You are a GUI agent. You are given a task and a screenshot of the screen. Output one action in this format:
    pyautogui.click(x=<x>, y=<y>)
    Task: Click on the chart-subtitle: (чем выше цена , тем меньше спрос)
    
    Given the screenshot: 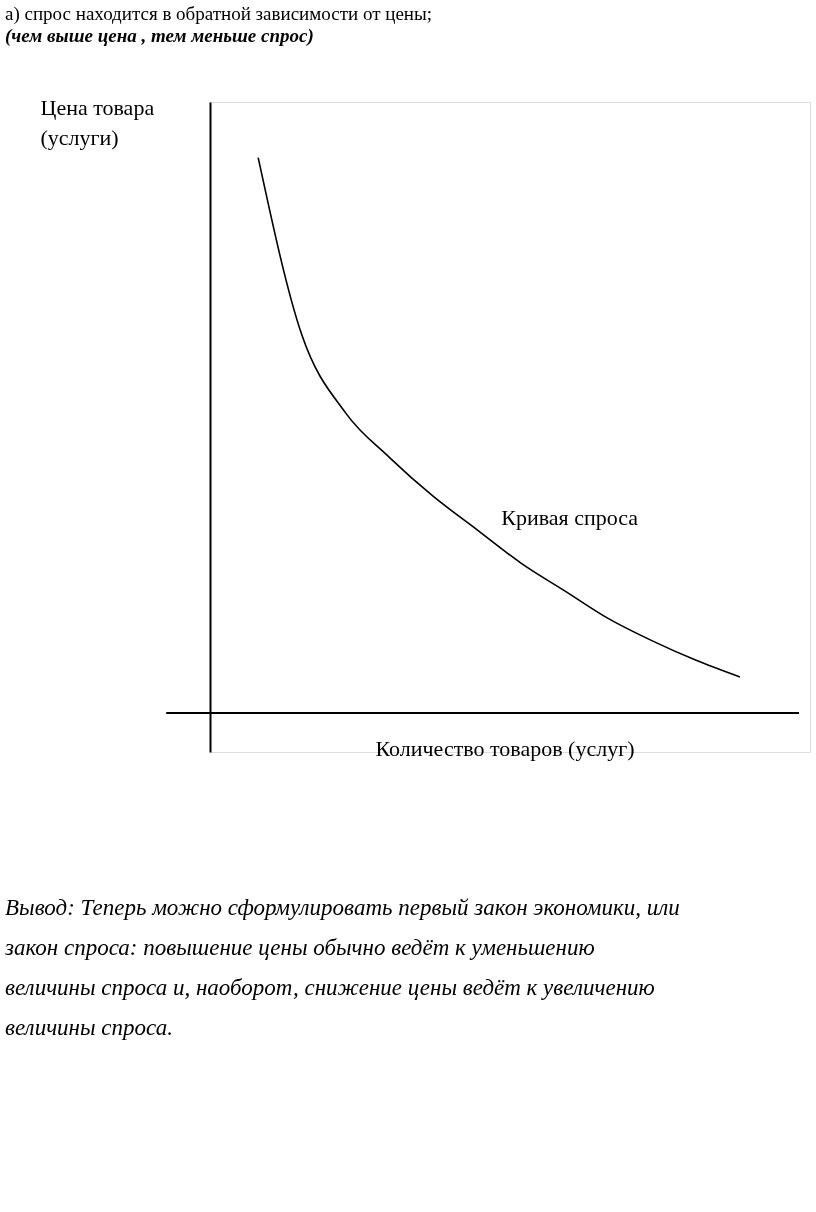 What is the action you would take?
    pyautogui.click(x=159, y=36)
    